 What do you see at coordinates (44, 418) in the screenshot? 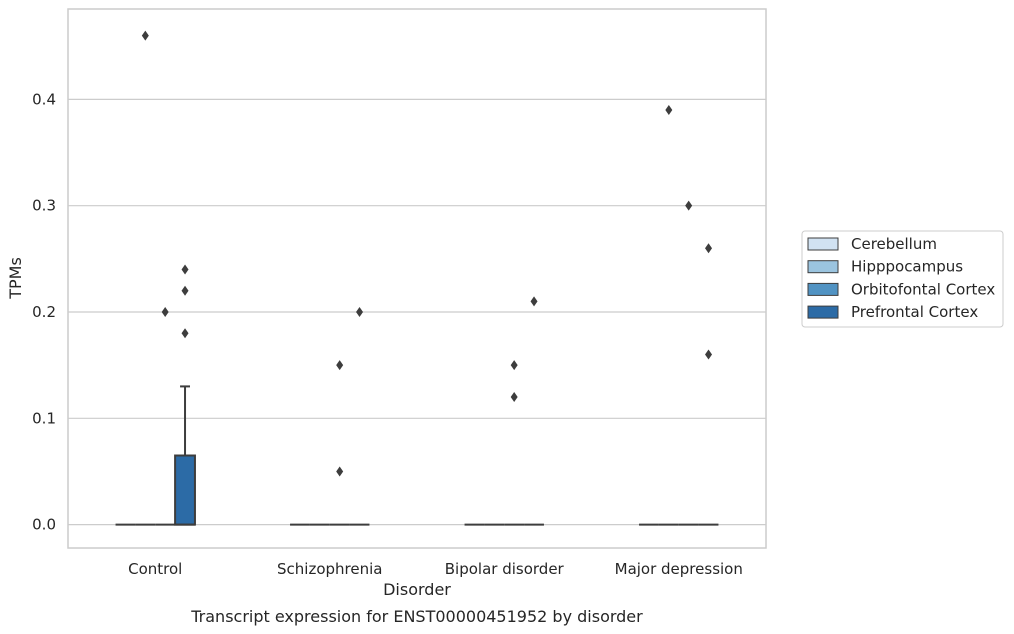
I see `y-tick-label: 0.1` at bounding box center [44, 418].